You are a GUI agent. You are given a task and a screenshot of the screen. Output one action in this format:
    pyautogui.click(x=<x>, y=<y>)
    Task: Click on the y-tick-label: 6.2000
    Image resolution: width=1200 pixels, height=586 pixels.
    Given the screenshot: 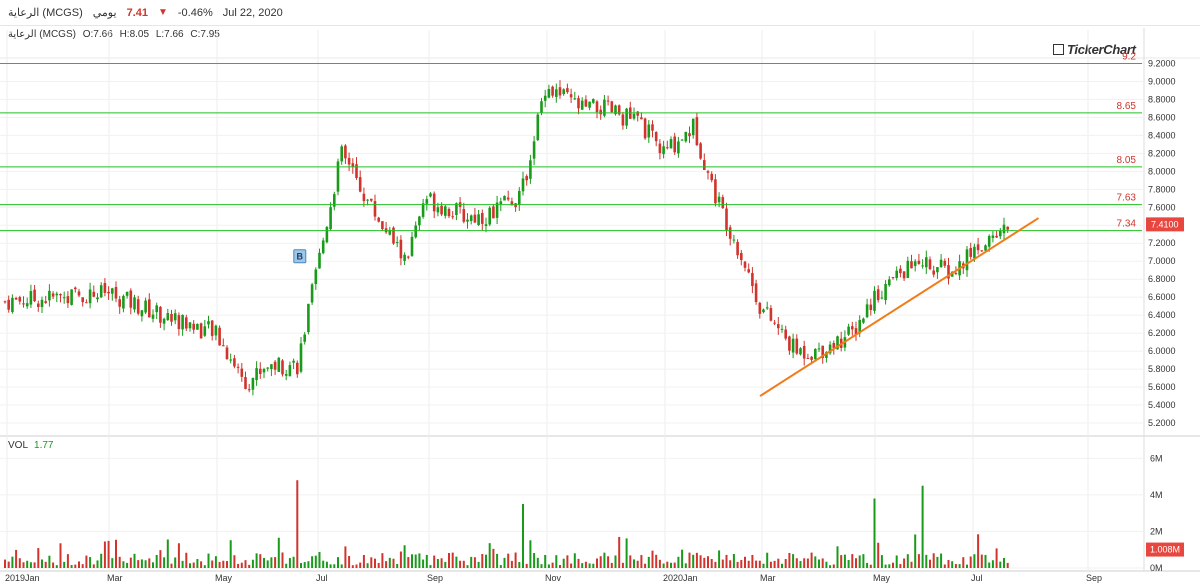 What is the action you would take?
    pyautogui.click(x=1162, y=333)
    